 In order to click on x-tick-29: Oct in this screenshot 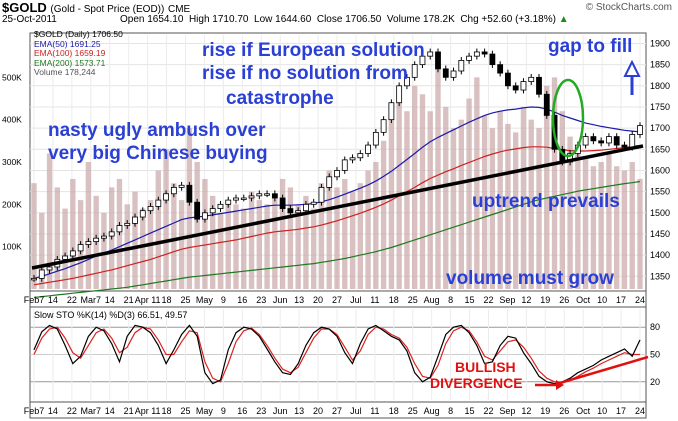, I will do `click(583, 300)`.